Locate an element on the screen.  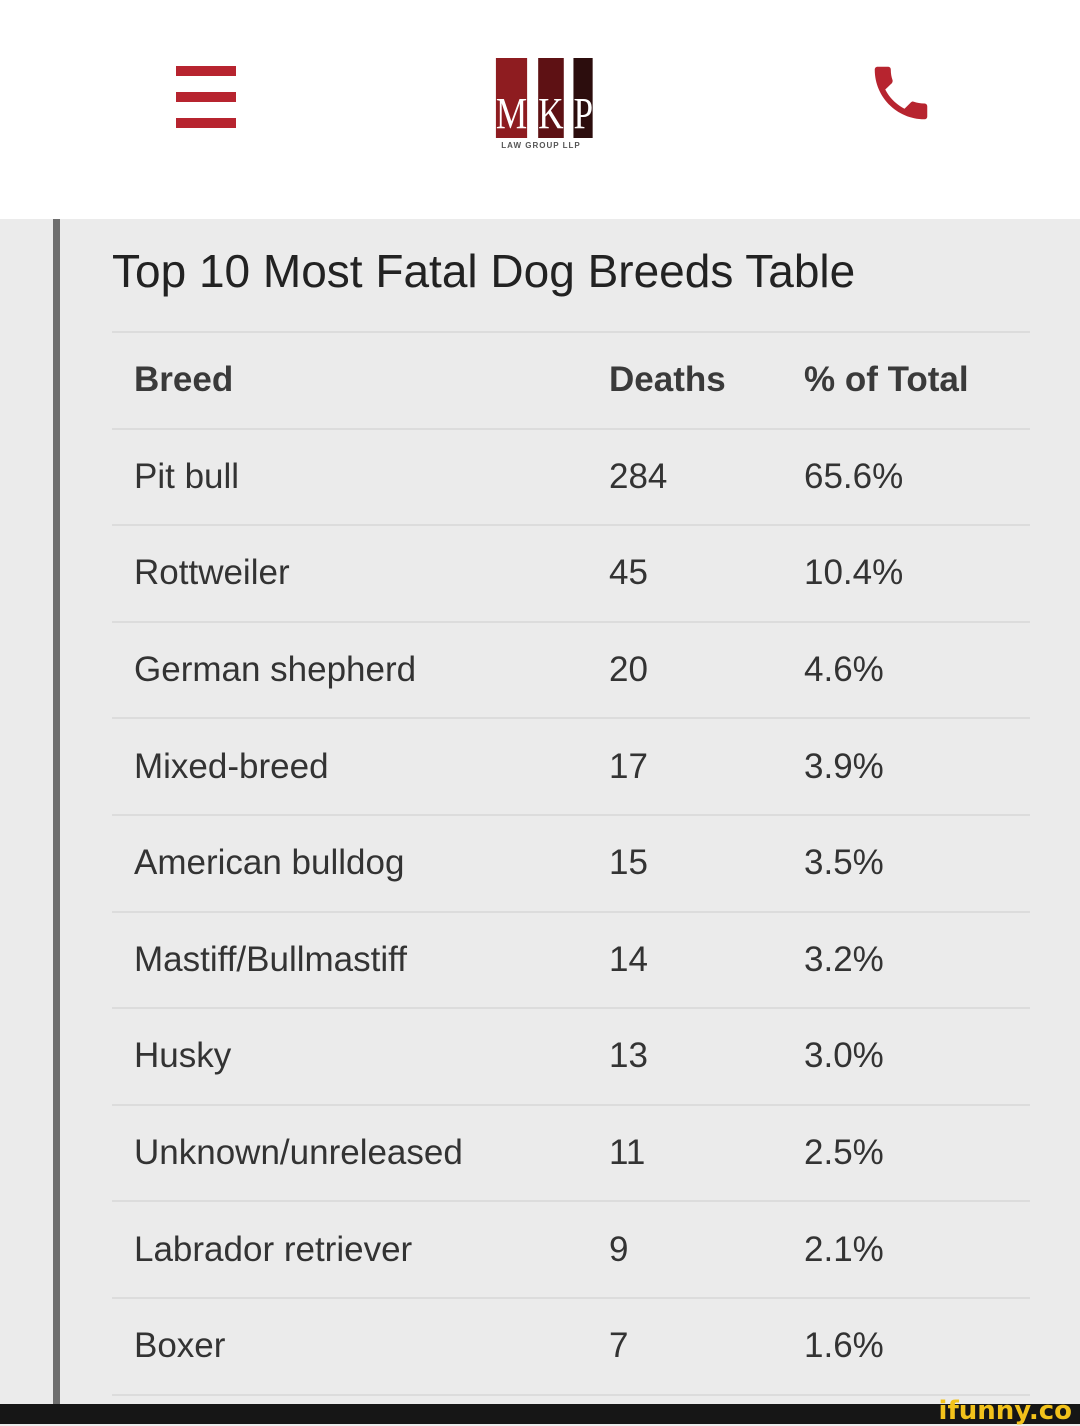
deaths-cell: 7 is located at coordinates (619, 1346).